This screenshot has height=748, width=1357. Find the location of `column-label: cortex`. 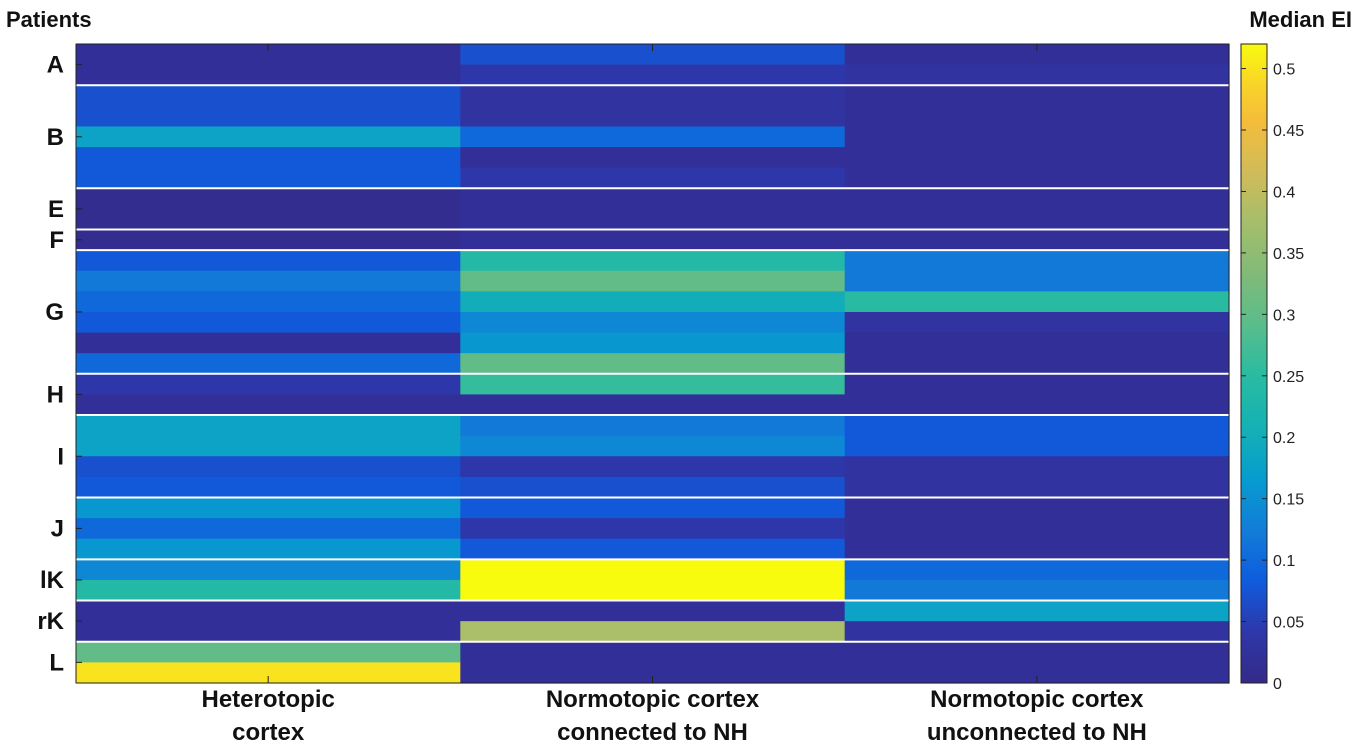

column-label: cortex is located at coordinates (268, 732).